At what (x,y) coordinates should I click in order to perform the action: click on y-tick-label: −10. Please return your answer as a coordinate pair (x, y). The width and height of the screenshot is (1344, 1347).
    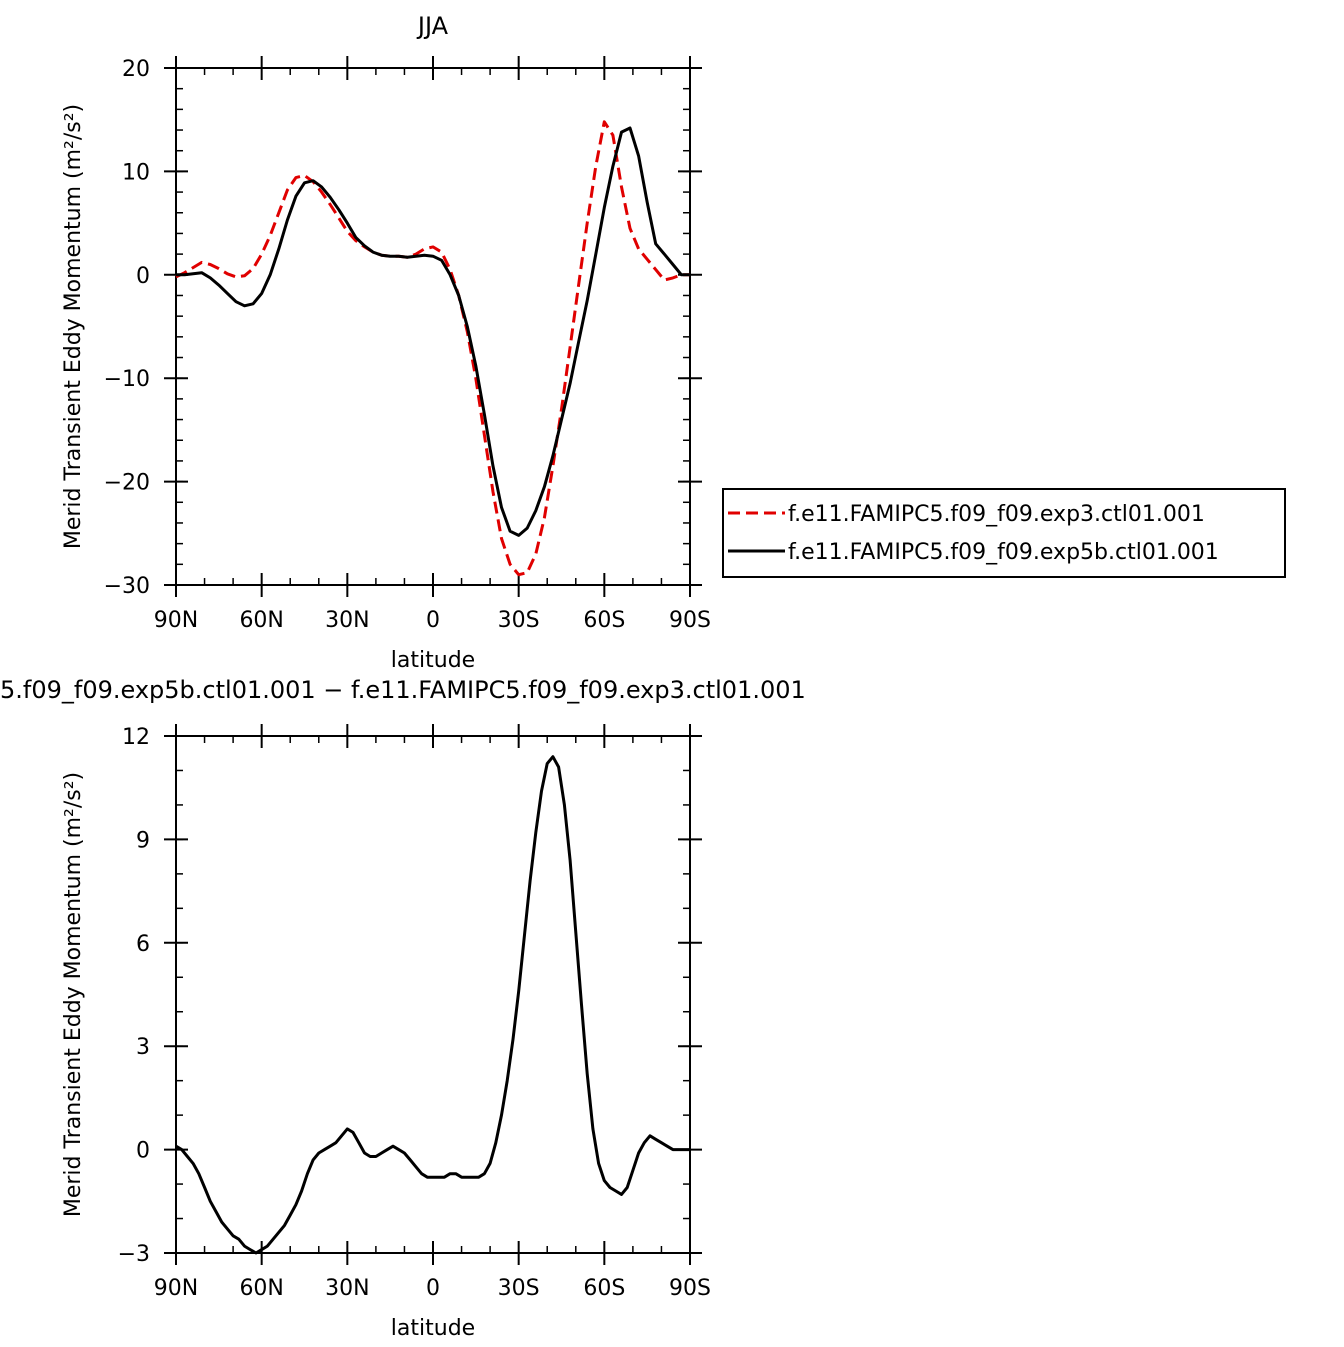
    Looking at the image, I should click on (127, 379).